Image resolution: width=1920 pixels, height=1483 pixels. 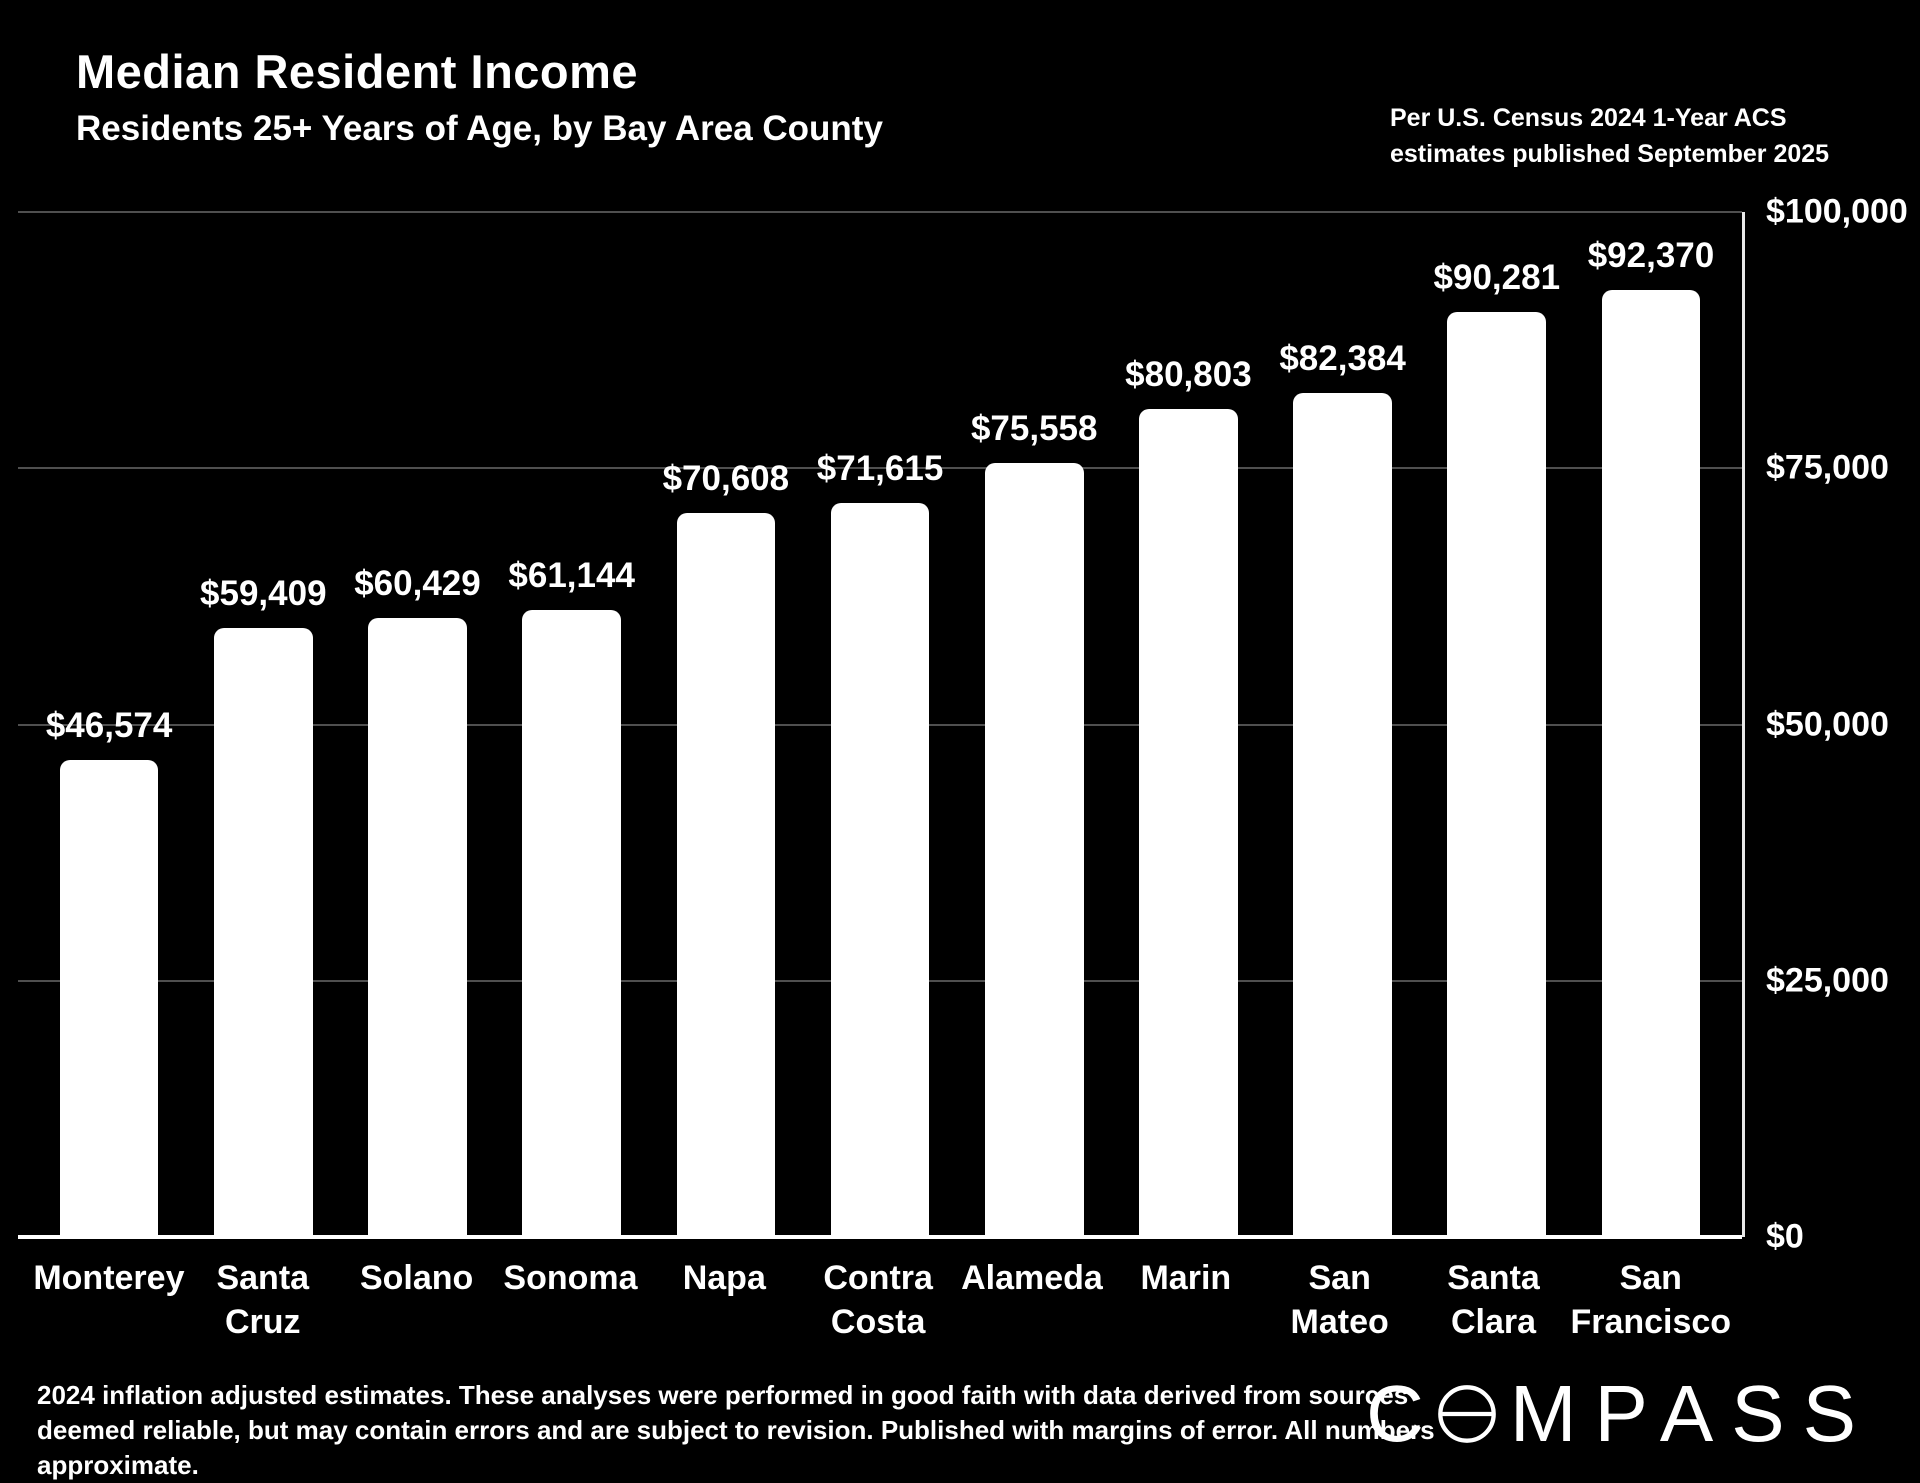 I want to click on bar-contra-costa, so click(x=880, y=869).